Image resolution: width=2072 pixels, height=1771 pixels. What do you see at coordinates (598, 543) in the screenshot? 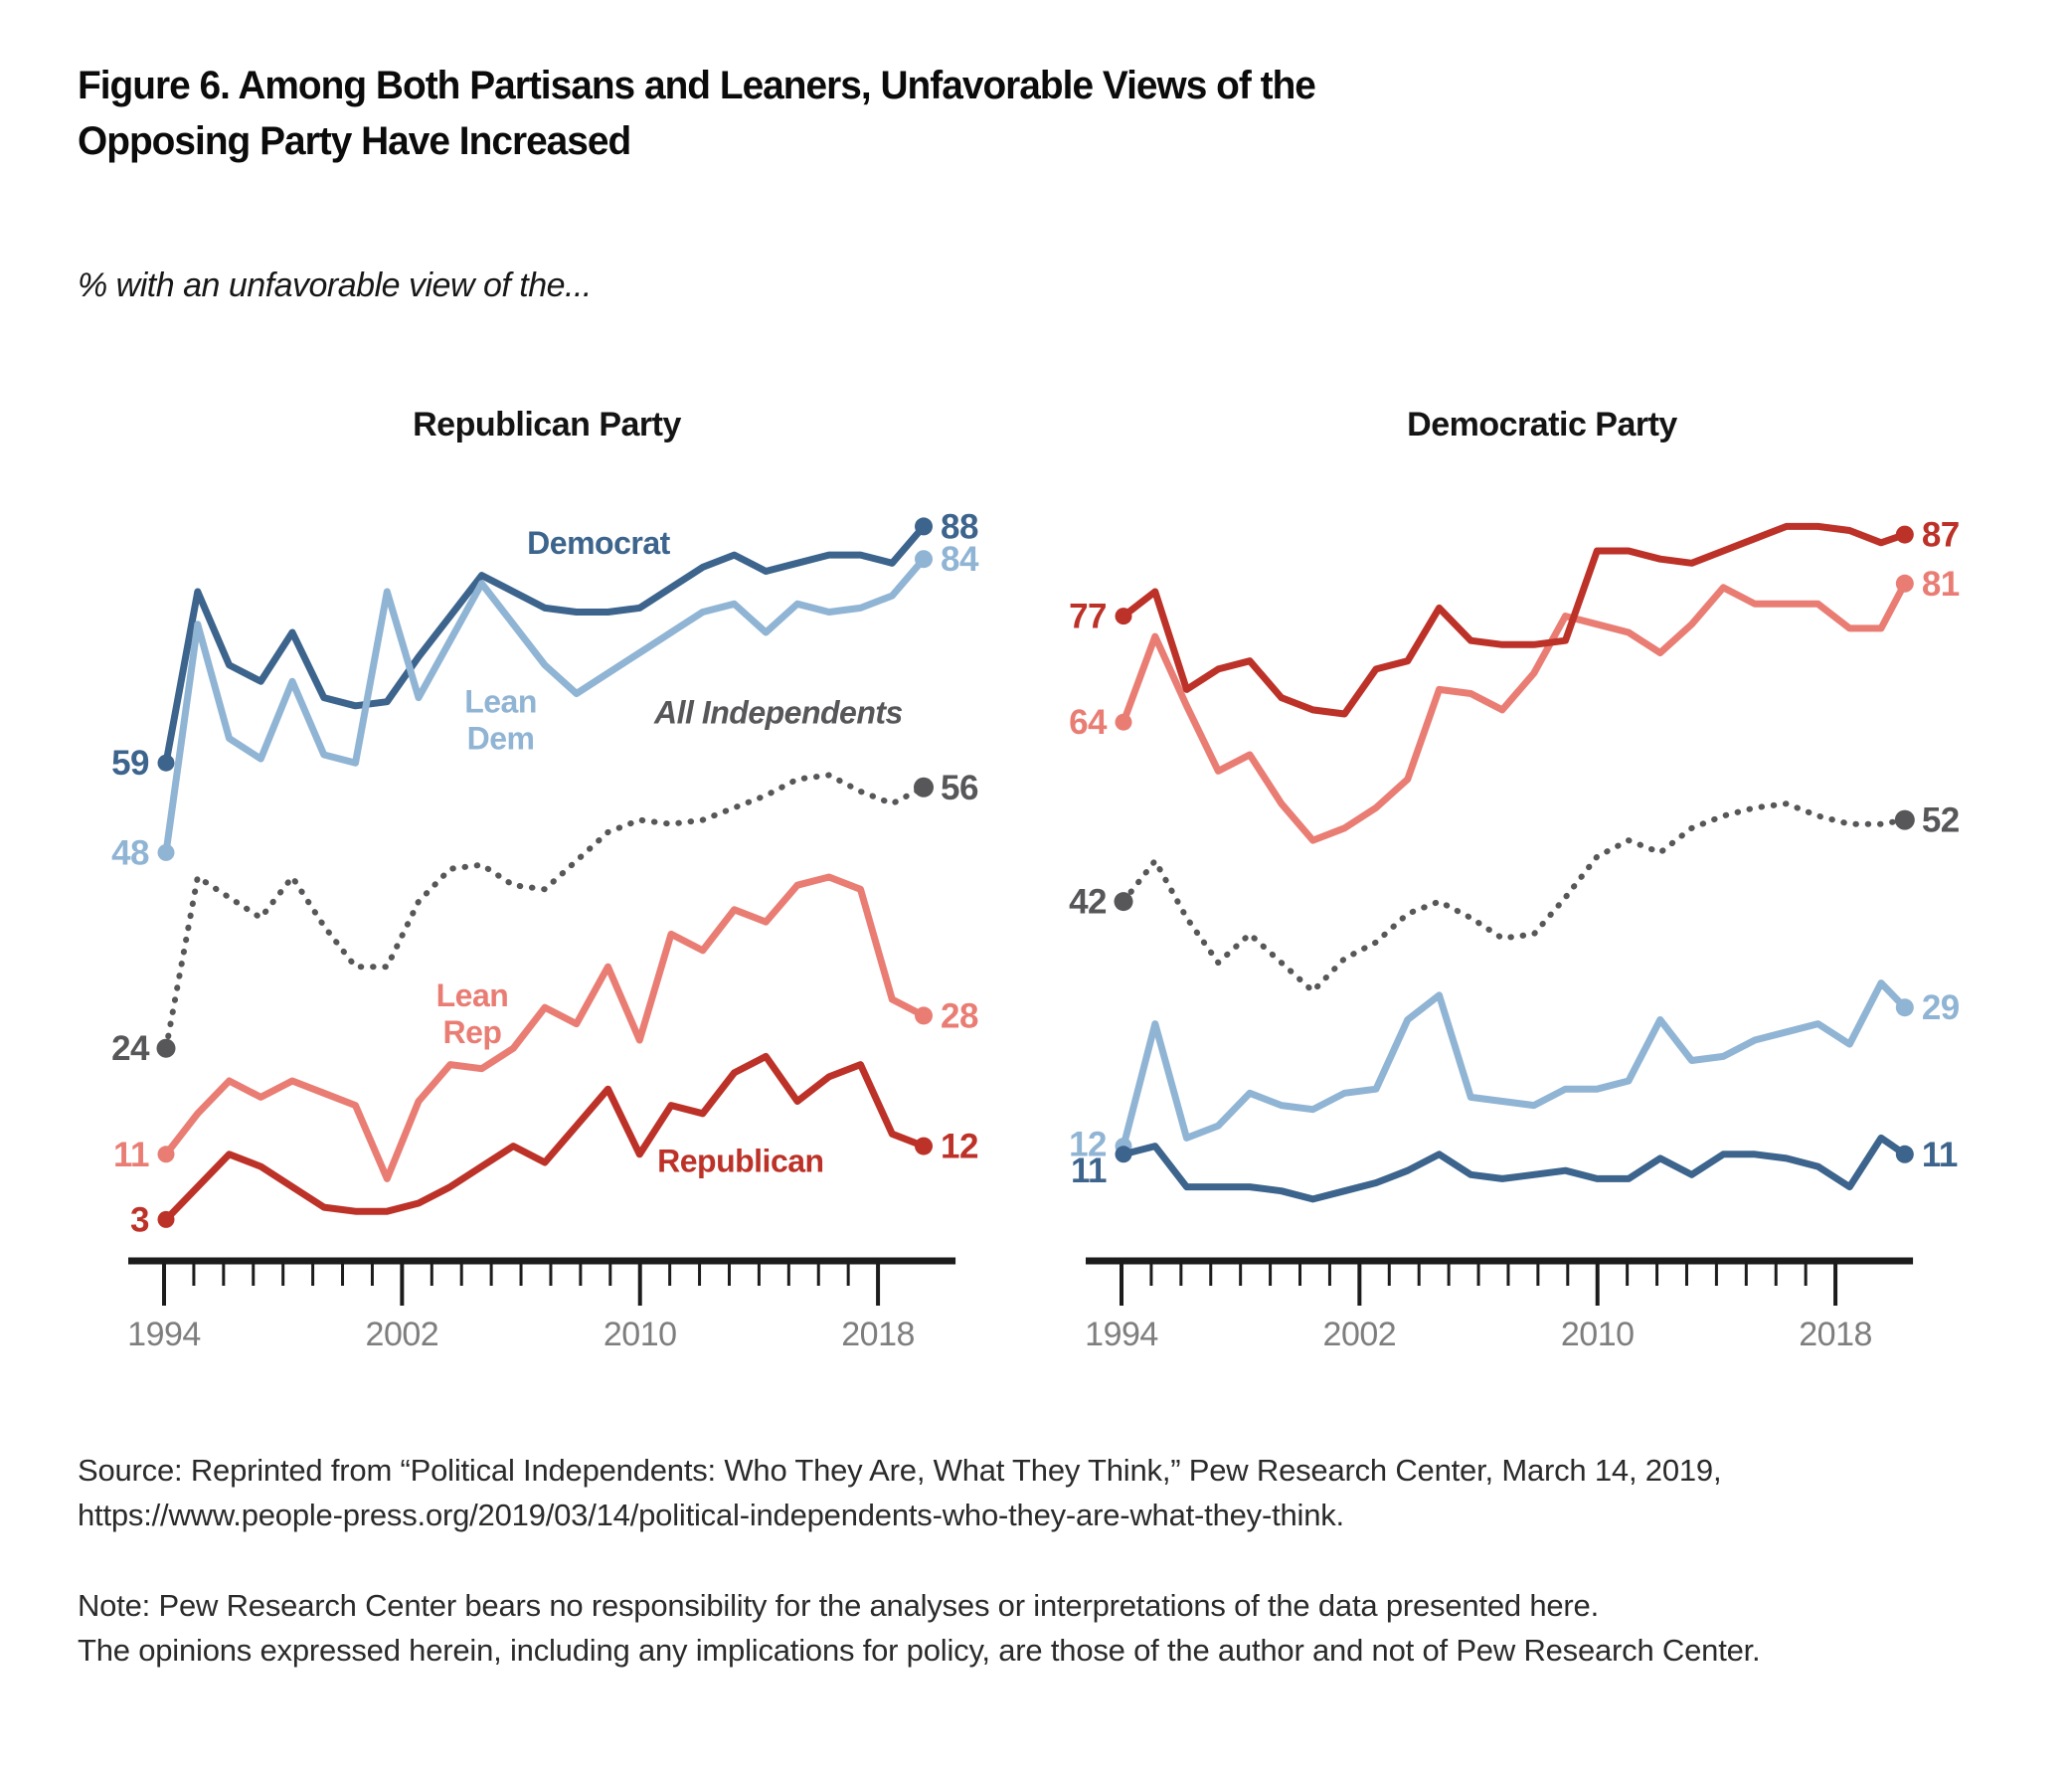
I see `series-label-democrat-line1: Democrat` at bounding box center [598, 543].